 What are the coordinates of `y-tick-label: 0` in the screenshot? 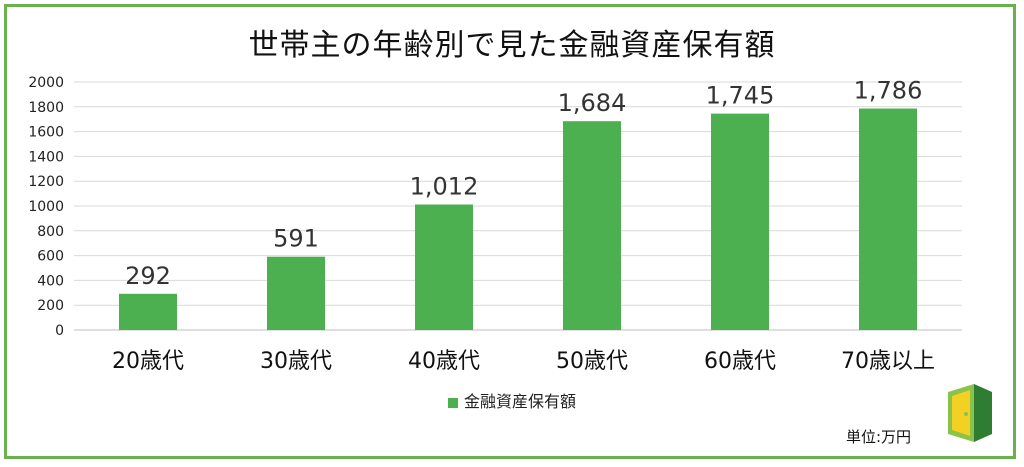 It's located at (59, 331).